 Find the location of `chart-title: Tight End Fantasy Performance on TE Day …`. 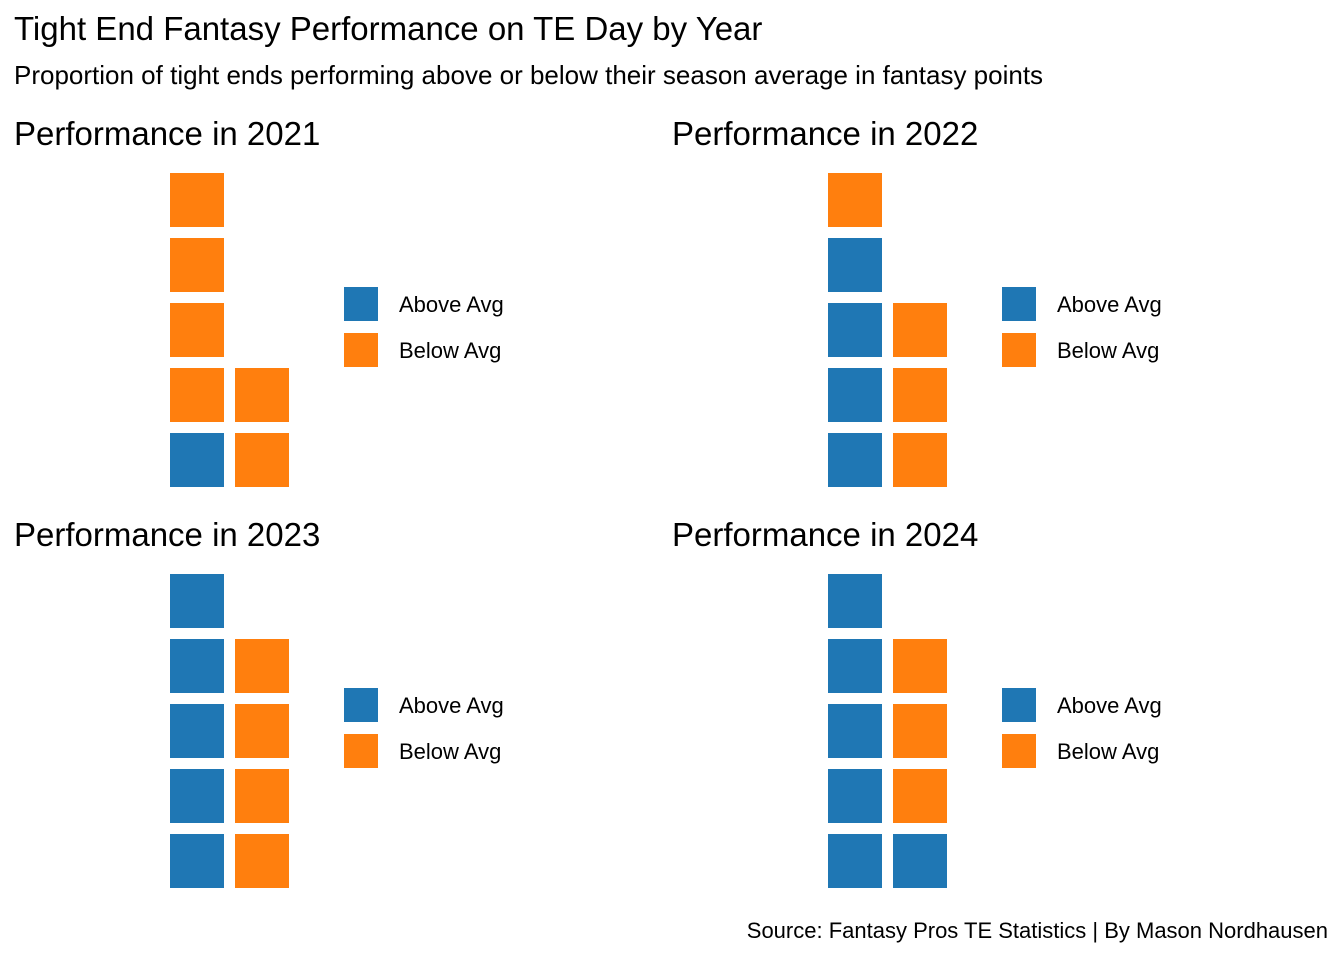

chart-title: Tight End Fantasy Performance on TE Day … is located at coordinates (388, 28).